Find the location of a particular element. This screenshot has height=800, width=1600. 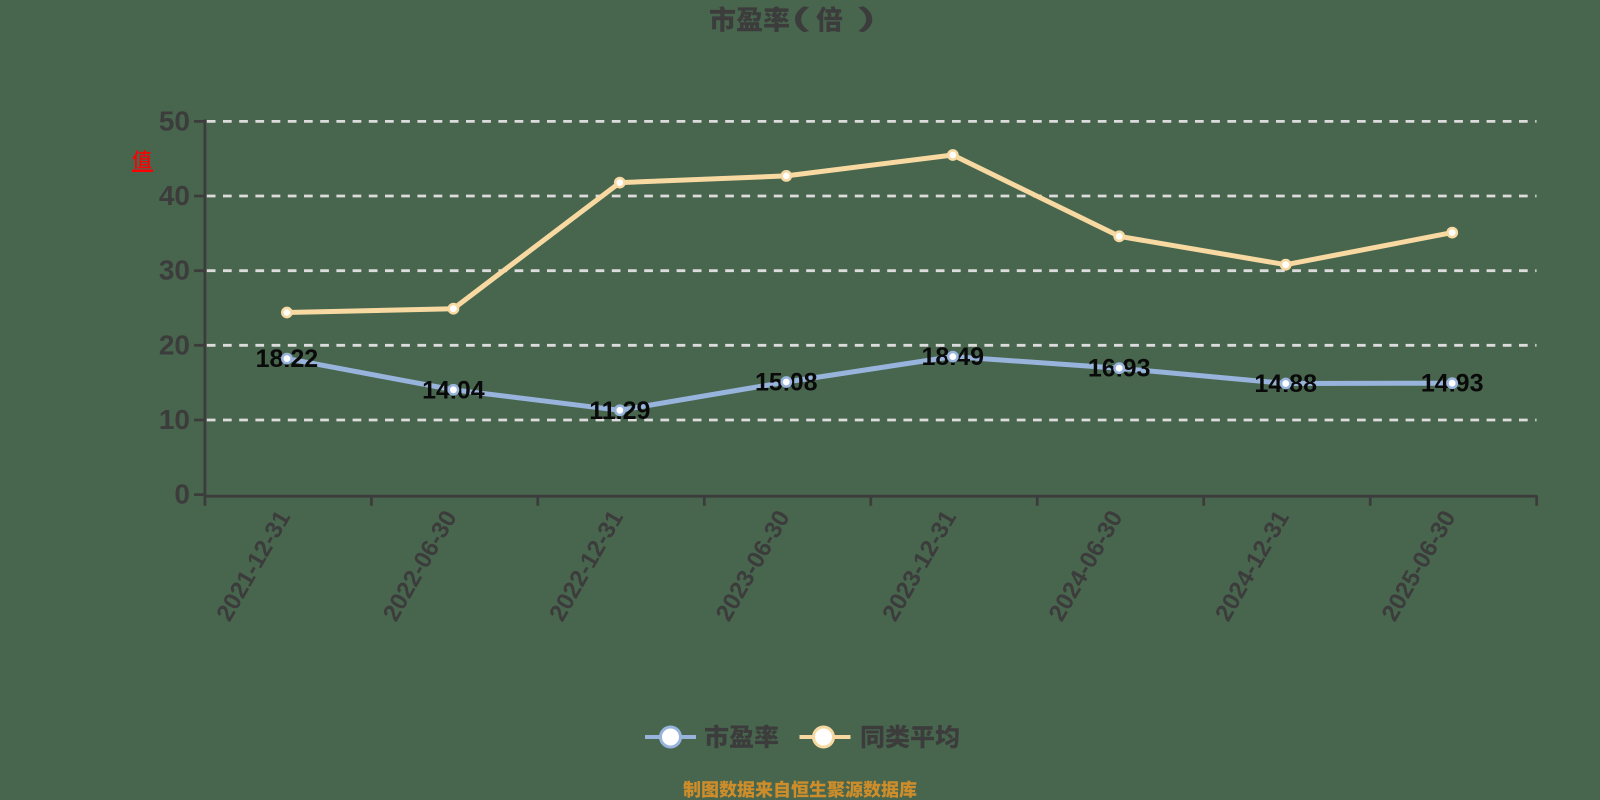

svg-text: 2025-06-30 is located at coordinates (1419, 566).